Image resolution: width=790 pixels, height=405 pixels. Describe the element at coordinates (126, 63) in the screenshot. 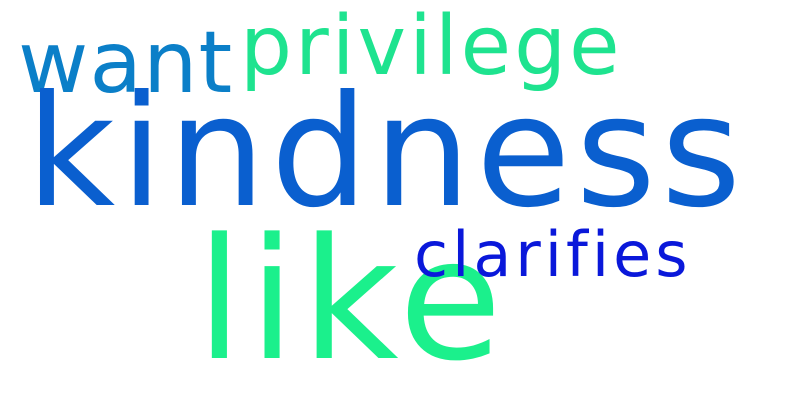

I see `word-want: want` at that location.